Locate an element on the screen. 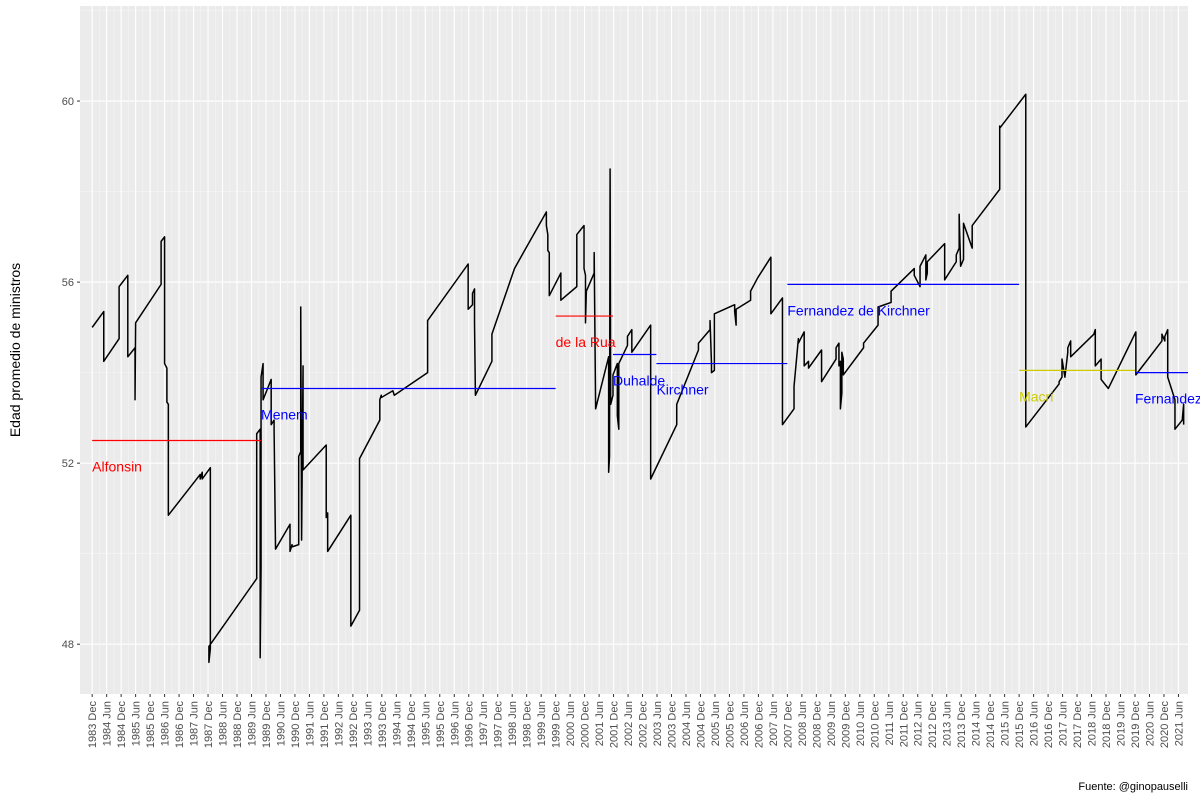  x-tick-label: 2010 Jun is located at coordinates (861, 723).